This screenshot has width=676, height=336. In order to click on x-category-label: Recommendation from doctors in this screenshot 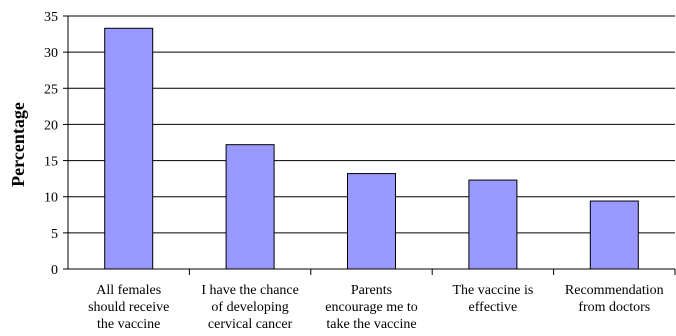, I will do `click(614, 299)`.